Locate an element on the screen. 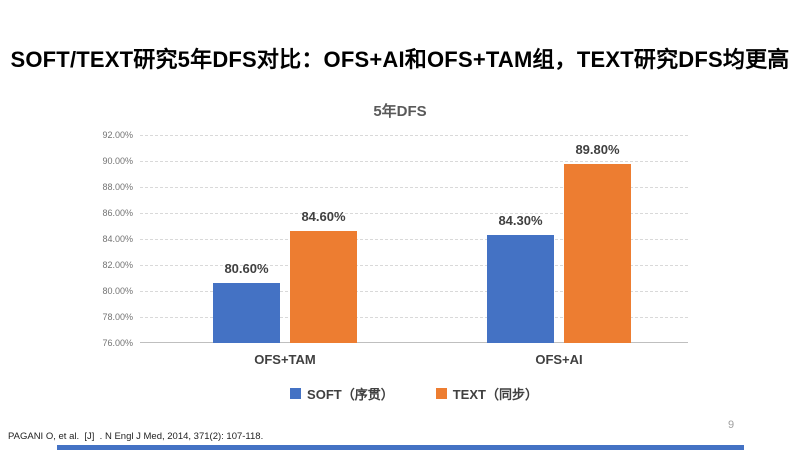  y-tick-label: 80.00% is located at coordinates (117, 291).